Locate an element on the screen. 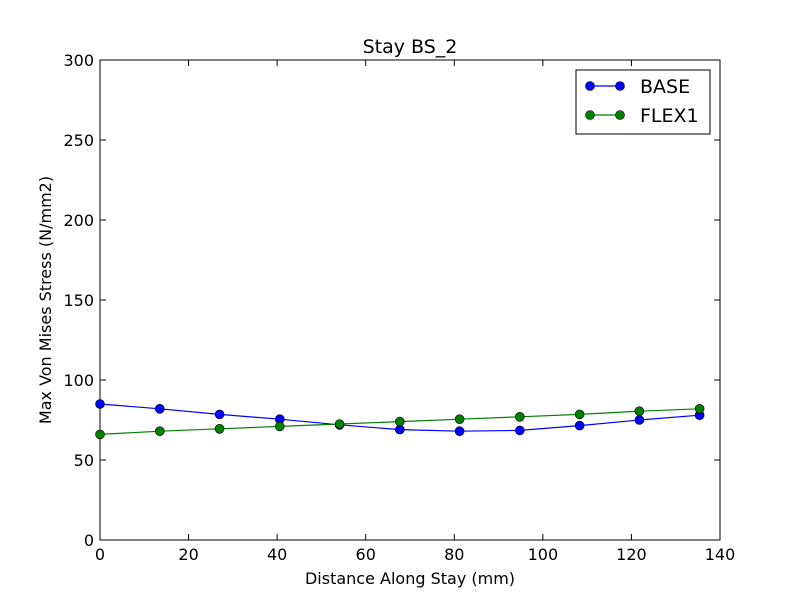 The width and height of the screenshot is (800, 600). legend-label-flex1: FLEX1 is located at coordinates (669, 116).